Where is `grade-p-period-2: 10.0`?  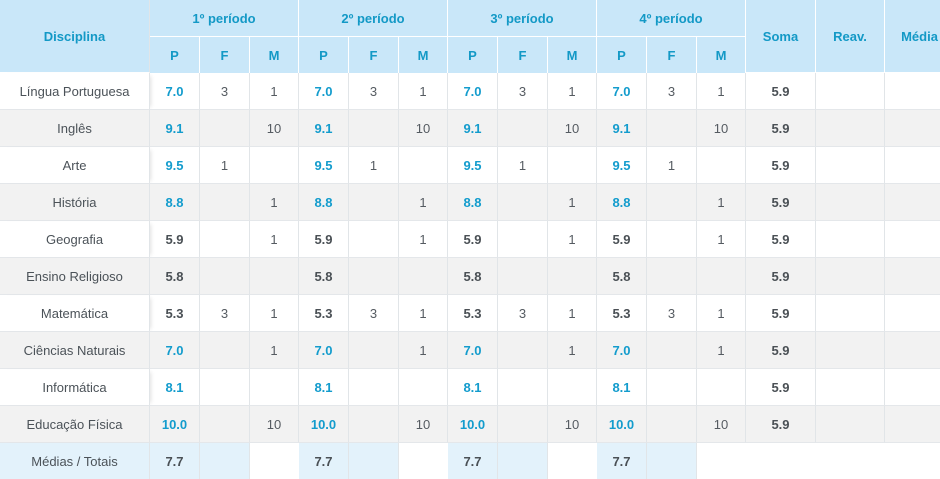
grade-p-period-2: 10.0 is located at coordinates (324, 424).